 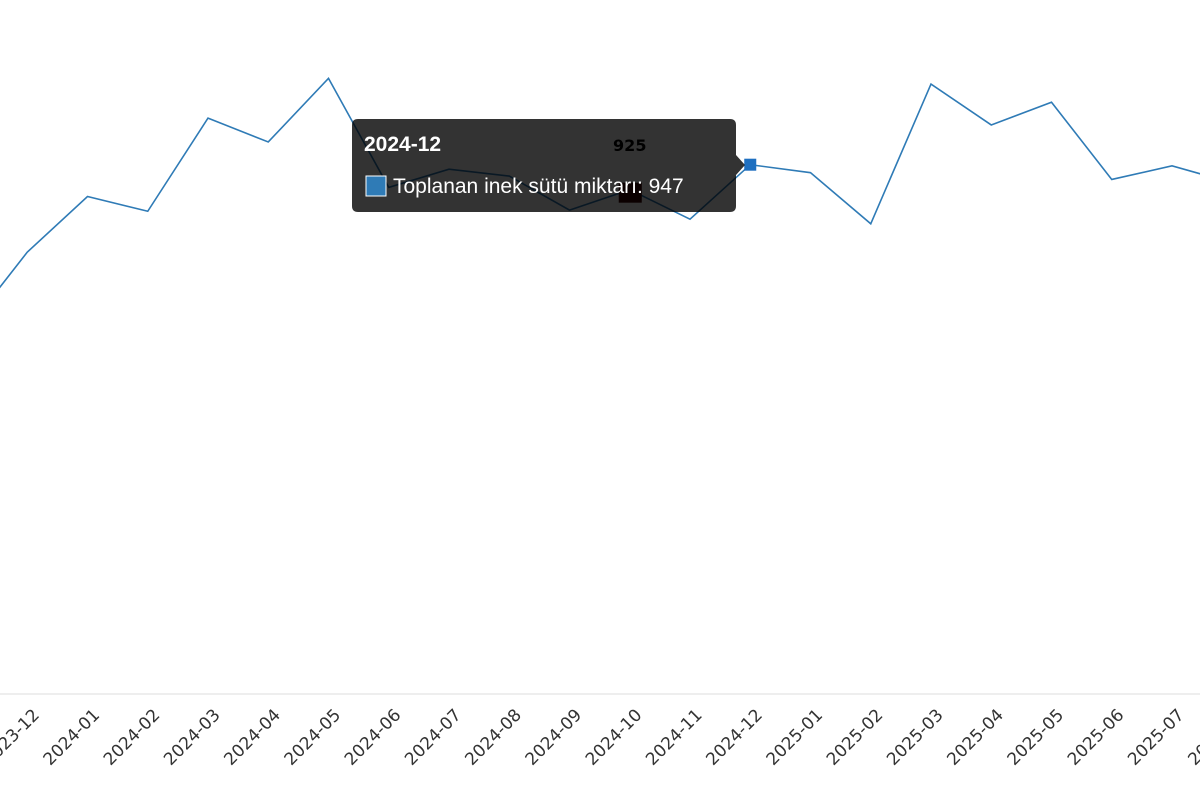 What do you see at coordinates (538, 186) in the screenshot?
I see `tooltip-text: Toplanan inek sütü miktarı: 947` at bounding box center [538, 186].